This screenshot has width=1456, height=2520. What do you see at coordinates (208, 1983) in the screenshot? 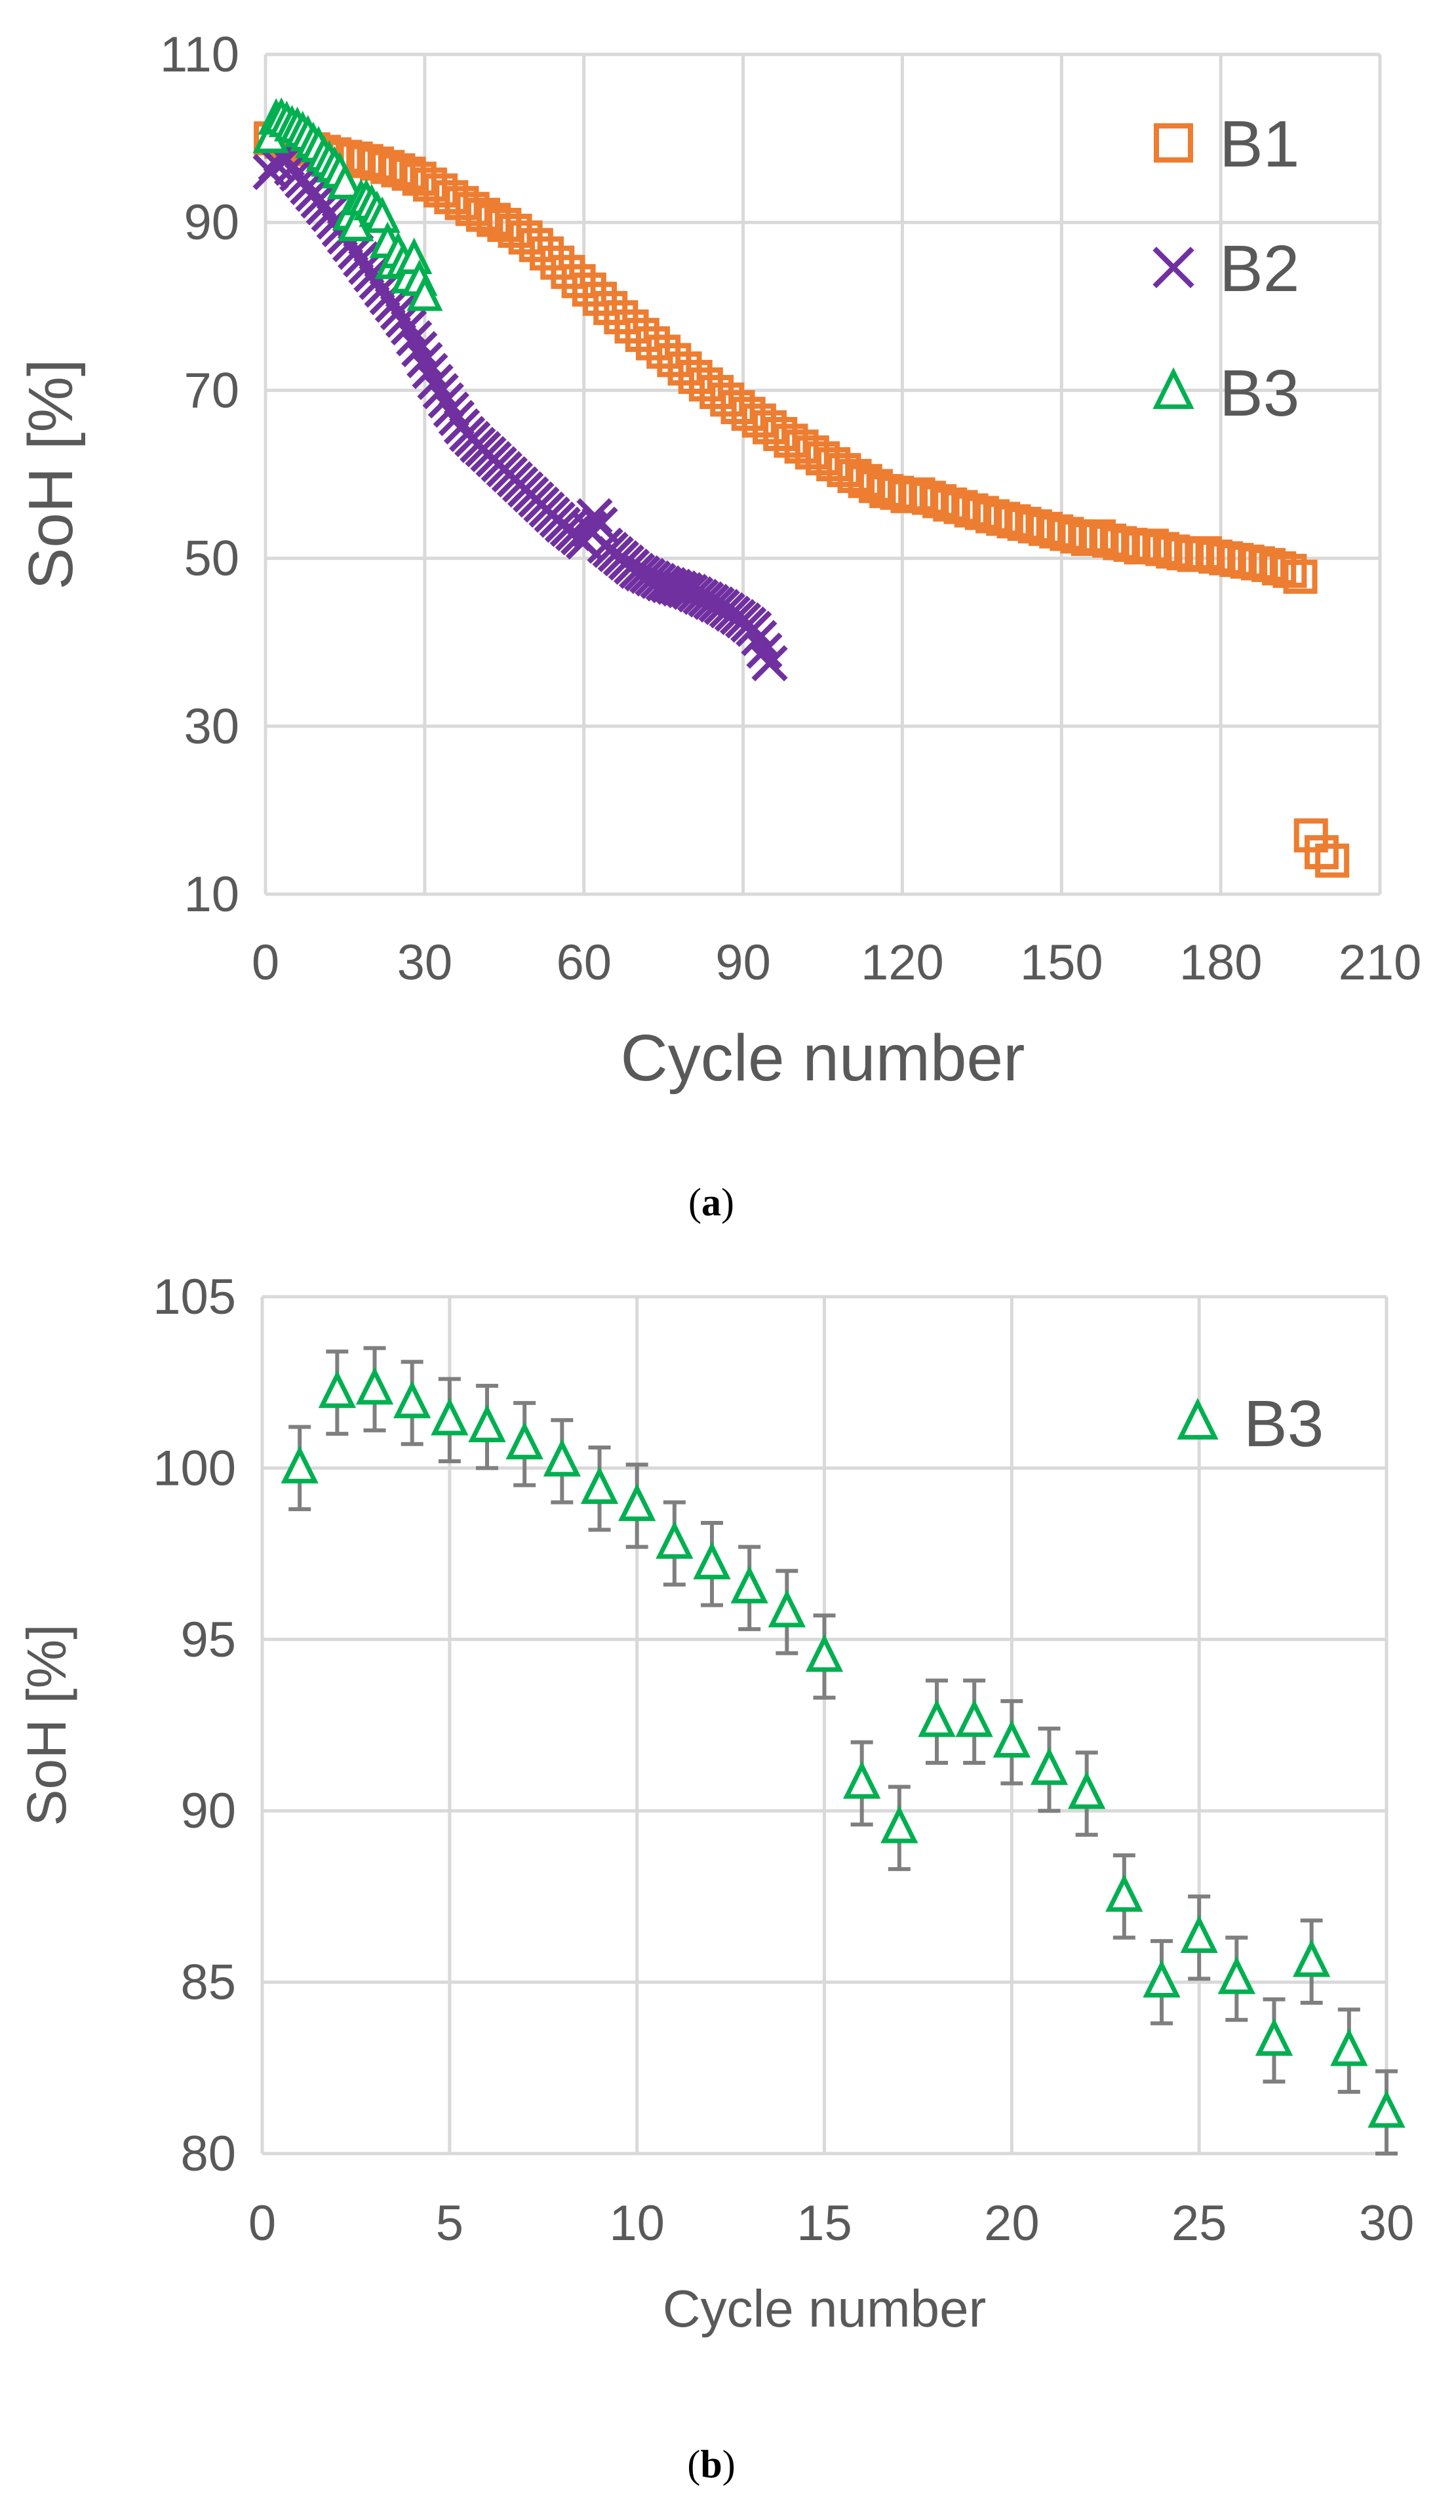
I see `y-tick-label-1: 85` at bounding box center [208, 1983].